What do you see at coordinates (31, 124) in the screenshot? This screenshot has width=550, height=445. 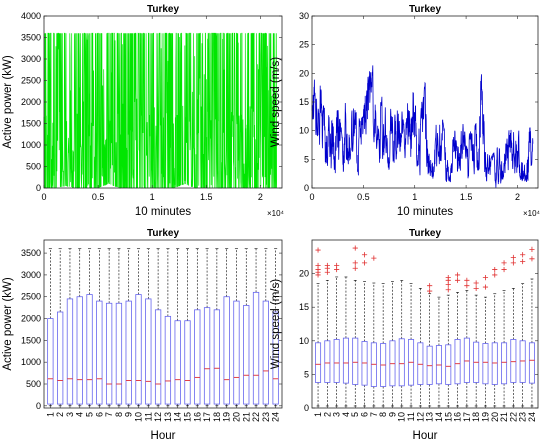 I see `y-tick-label: 1500` at bounding box center [31, 124].